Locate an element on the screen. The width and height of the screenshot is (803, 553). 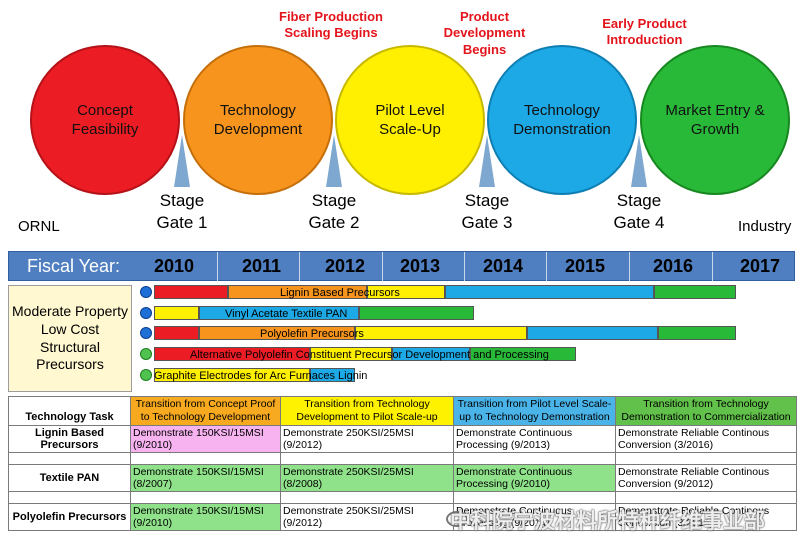
year-2017: 2017 is located at coordinates (760, 266).